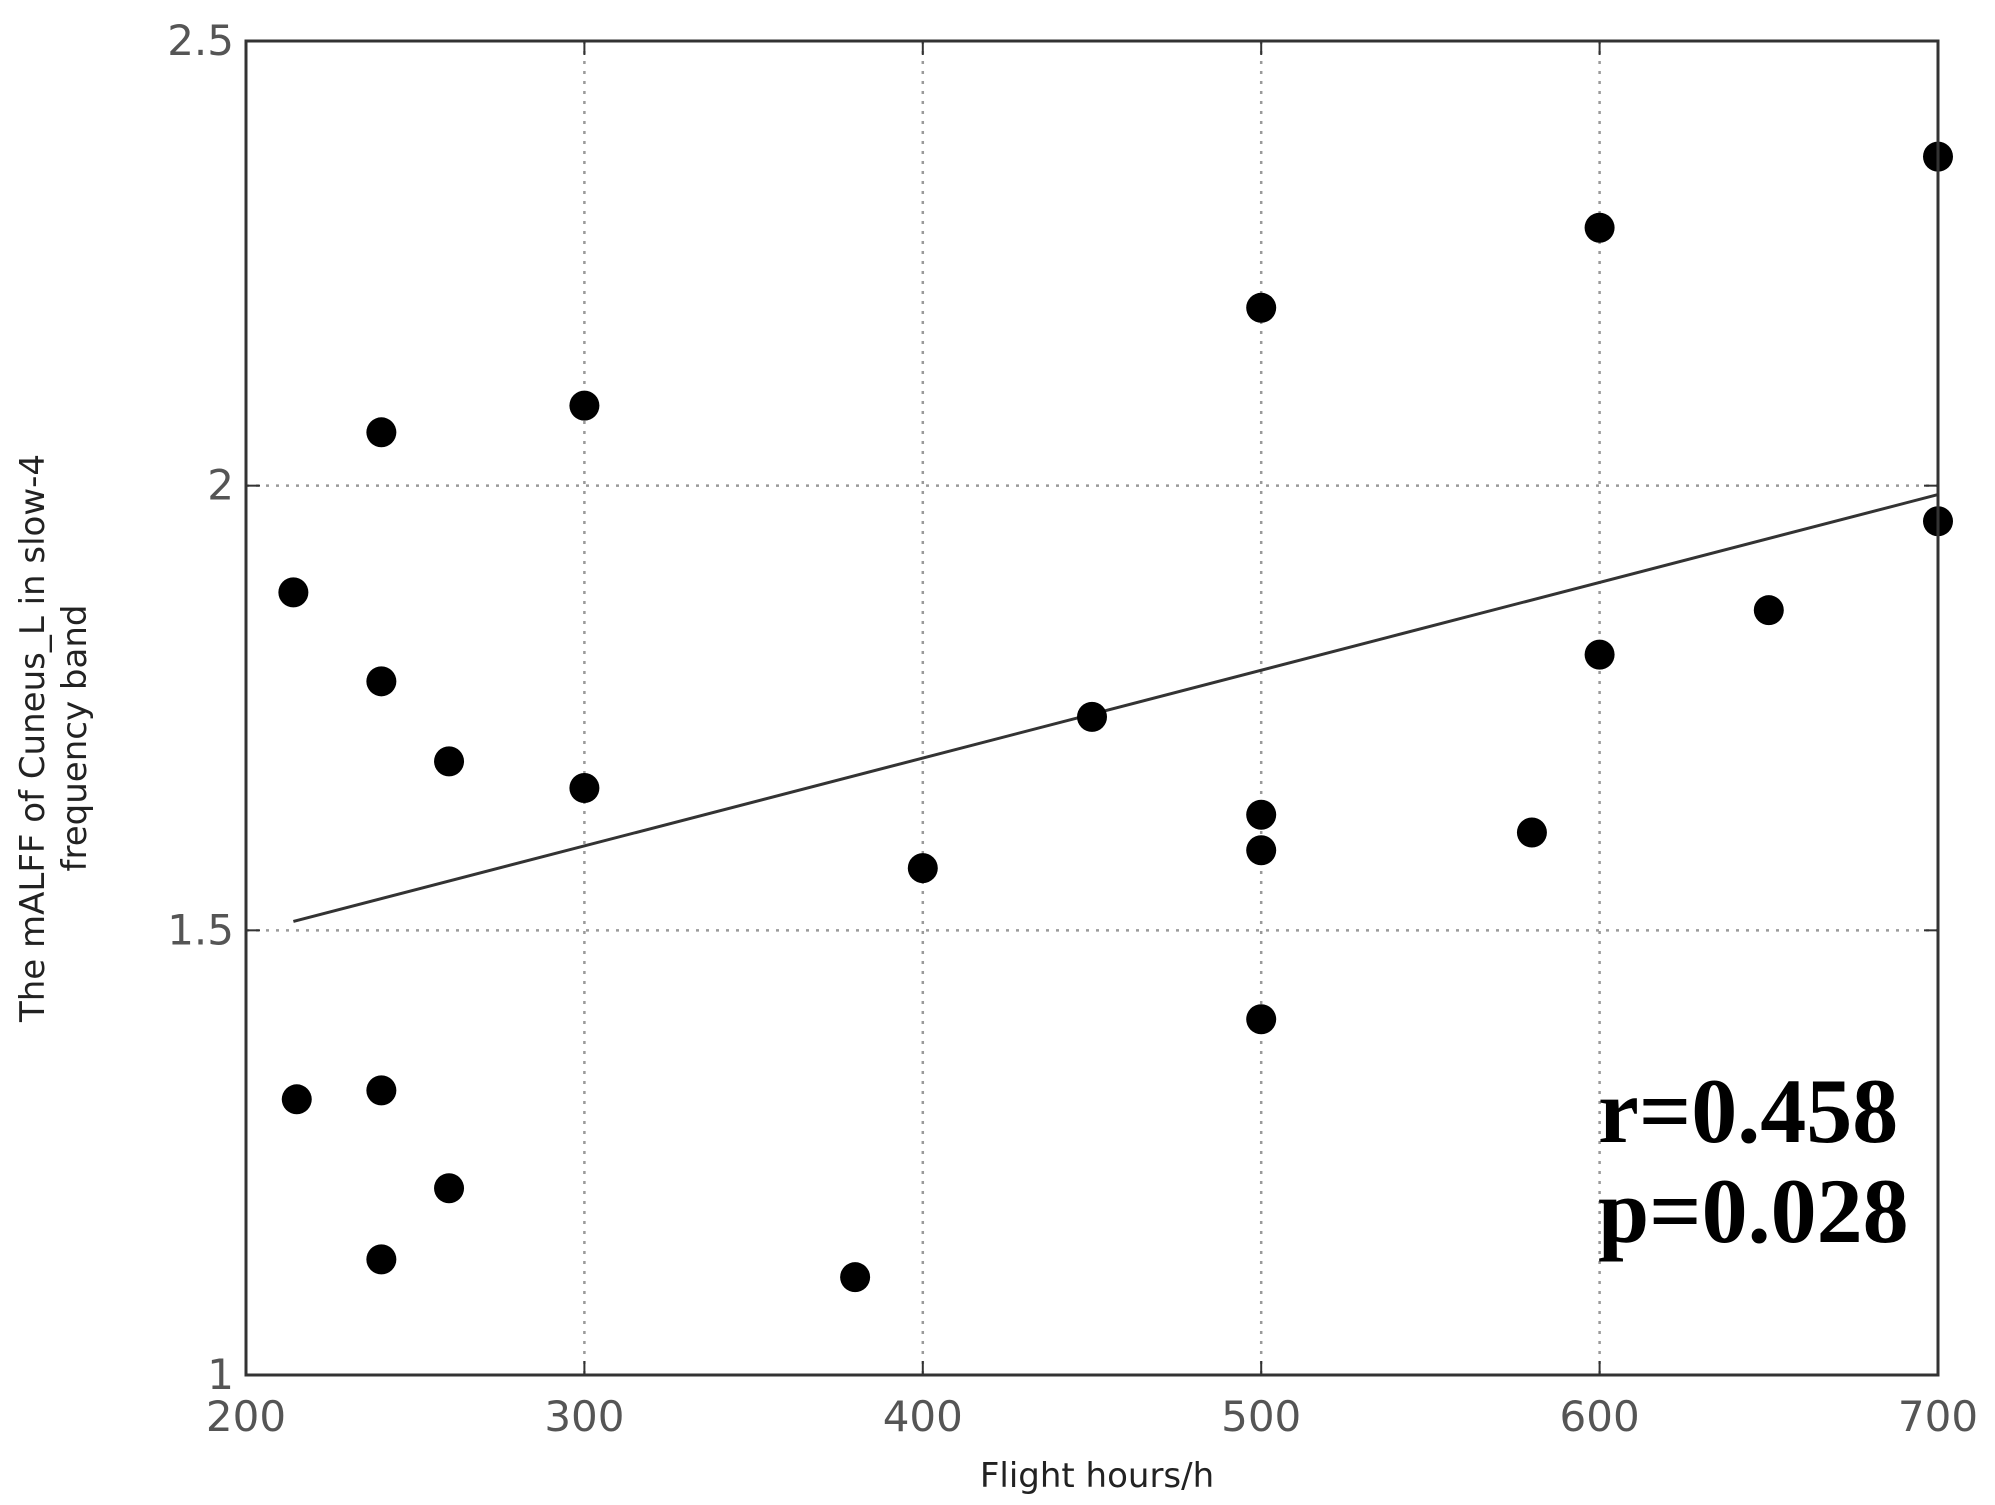 This screenshot has width=1995, height=1505. I want to click on p-value-label: p=0.028, so click(1753, 1211).